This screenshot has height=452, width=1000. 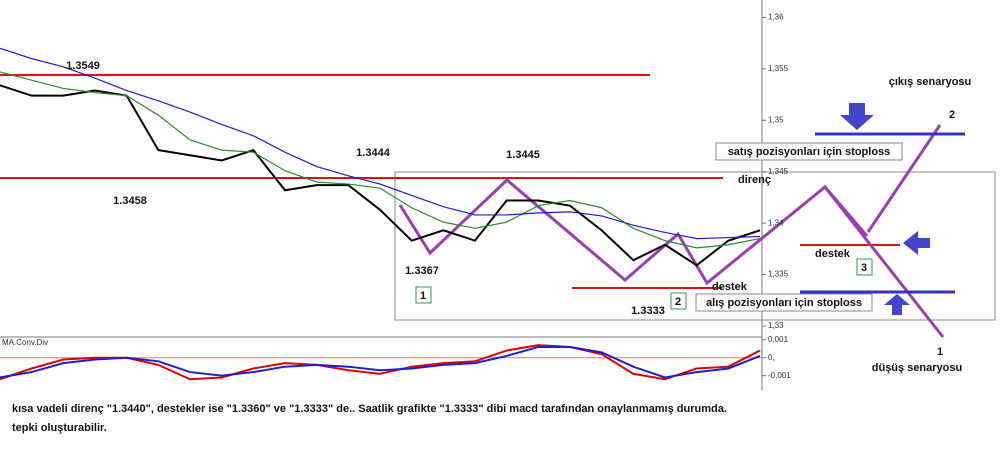 I want to click on y-tick-label: 0,001, so click(x=778, y=339).